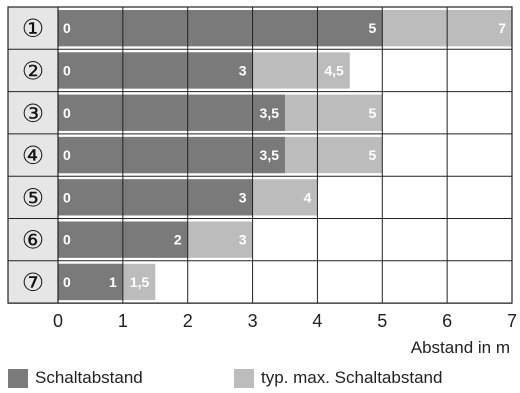  I want to click on category-label: ④, so click(33, 156).